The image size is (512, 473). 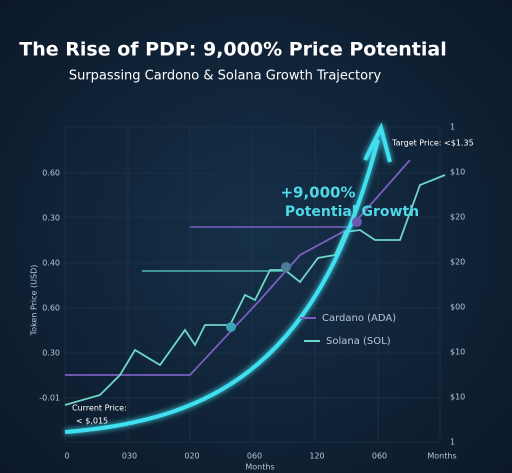 What do you see at coordinates (66, 456) in the screenshot?
I see `x-tick-label: 0` at bounding box center [66, 456].